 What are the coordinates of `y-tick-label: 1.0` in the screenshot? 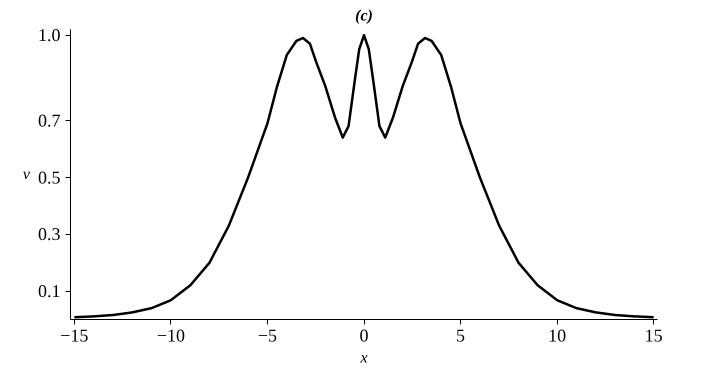 It's located at (49, 35).